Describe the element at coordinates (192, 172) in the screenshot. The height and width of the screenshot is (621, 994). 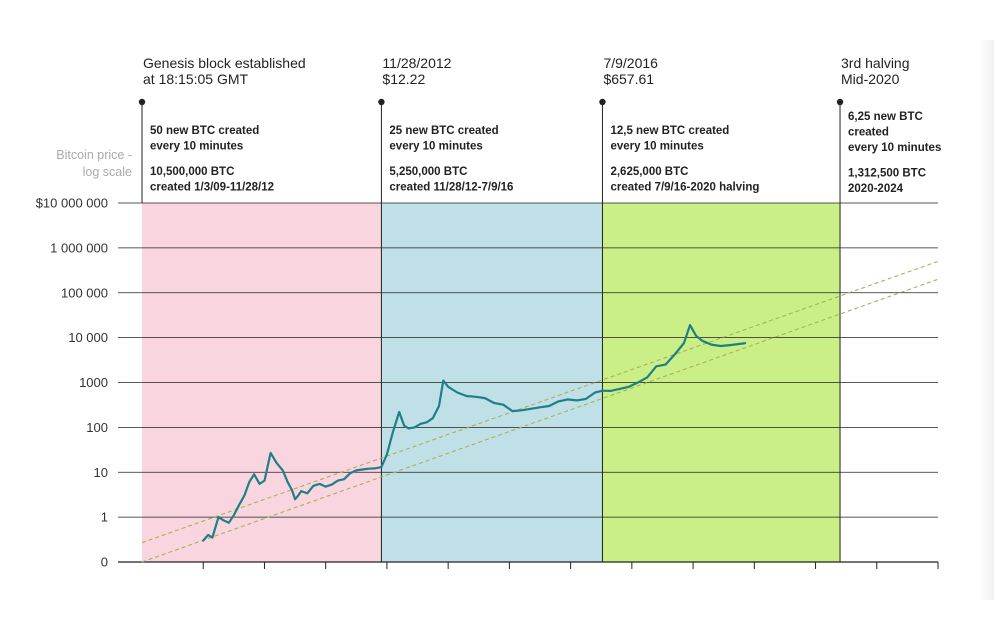
I see `era-description-line: 10,500,000 BTC` at that location.